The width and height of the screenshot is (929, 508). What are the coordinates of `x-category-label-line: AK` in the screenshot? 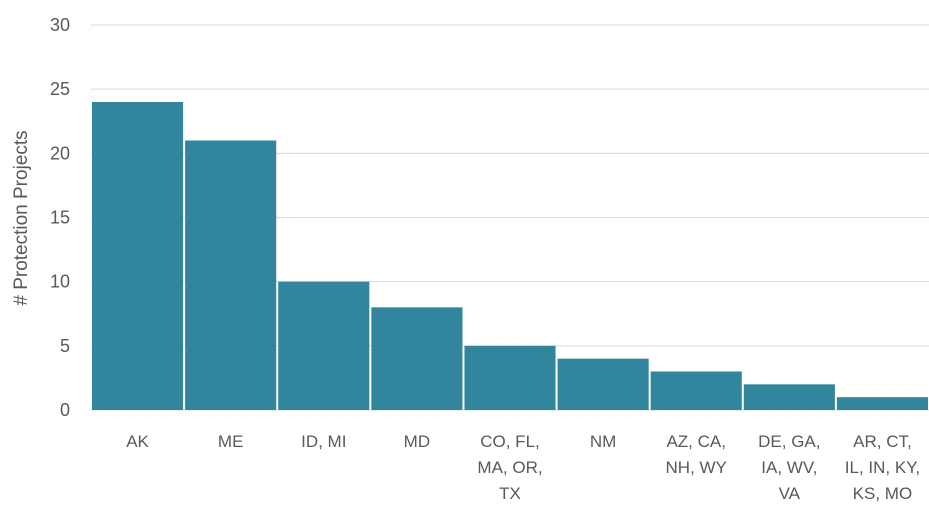 It's located at (137, 441).